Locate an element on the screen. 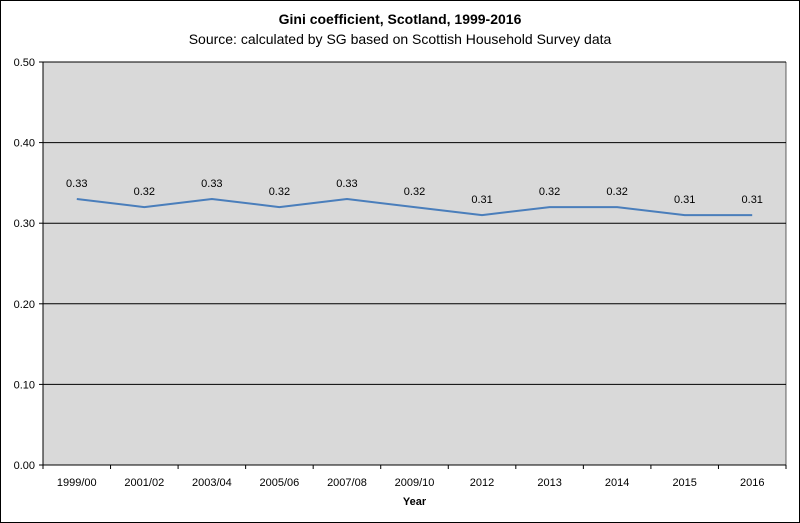  y-tick-label: 0.40 is located at coordinates (24, 144).